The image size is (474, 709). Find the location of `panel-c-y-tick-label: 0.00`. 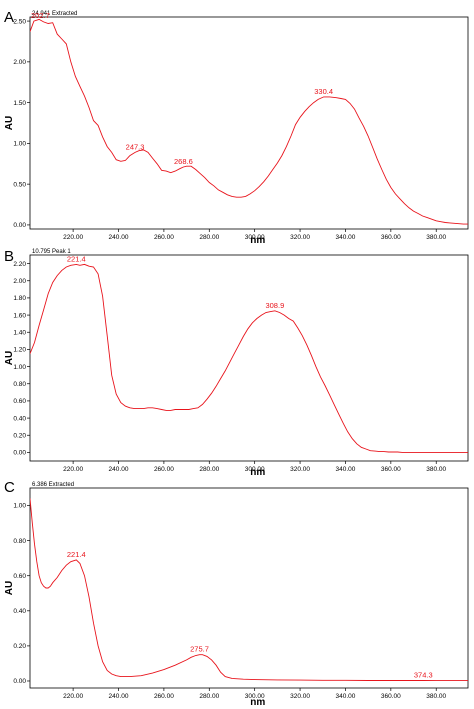

panel-c-y-tick-label: 0.00 is located at coordinates (19, 681).